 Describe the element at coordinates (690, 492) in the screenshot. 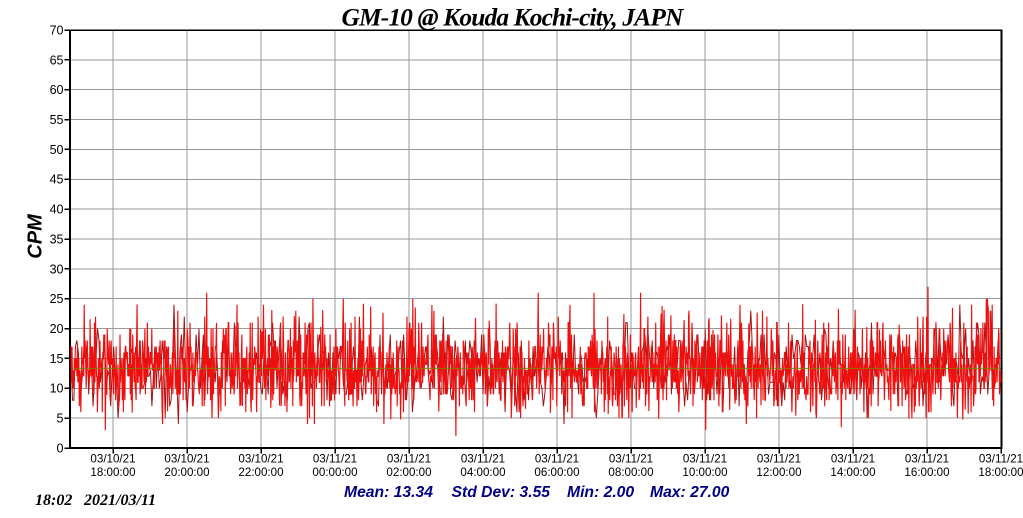

I see `svg-text: Max: 27.00` at that location.